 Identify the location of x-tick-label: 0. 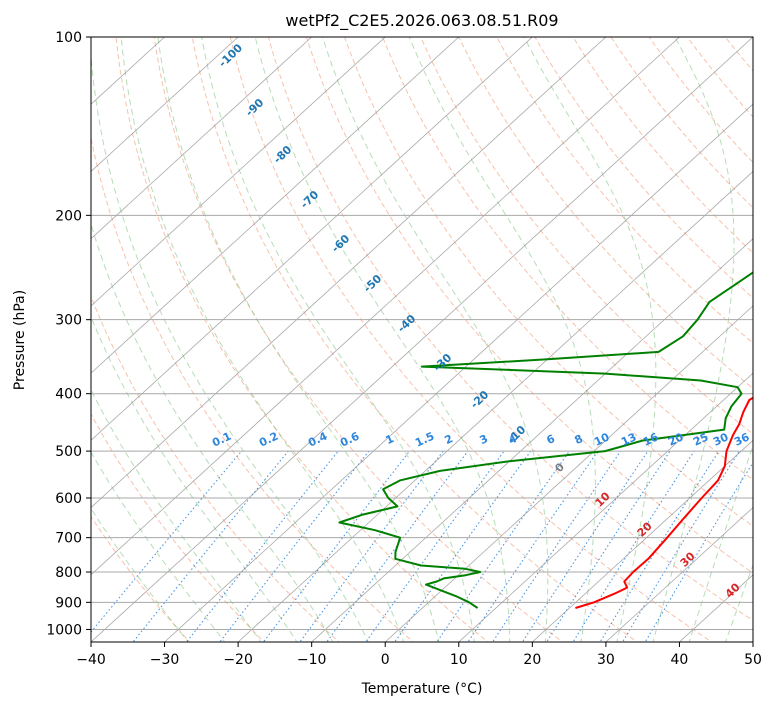
(385, 660).